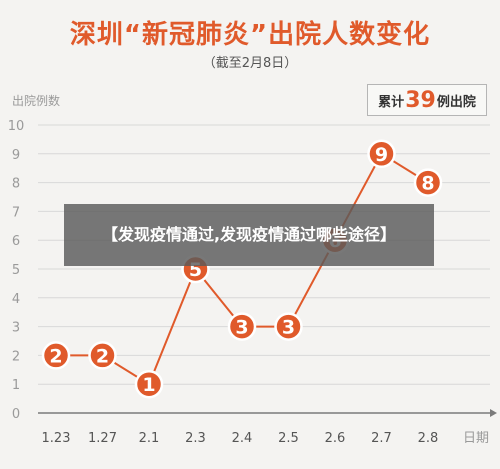 This screenshot has width=500, height=469. I want to click on x-tick-label: 1.27, so click(102, 438).